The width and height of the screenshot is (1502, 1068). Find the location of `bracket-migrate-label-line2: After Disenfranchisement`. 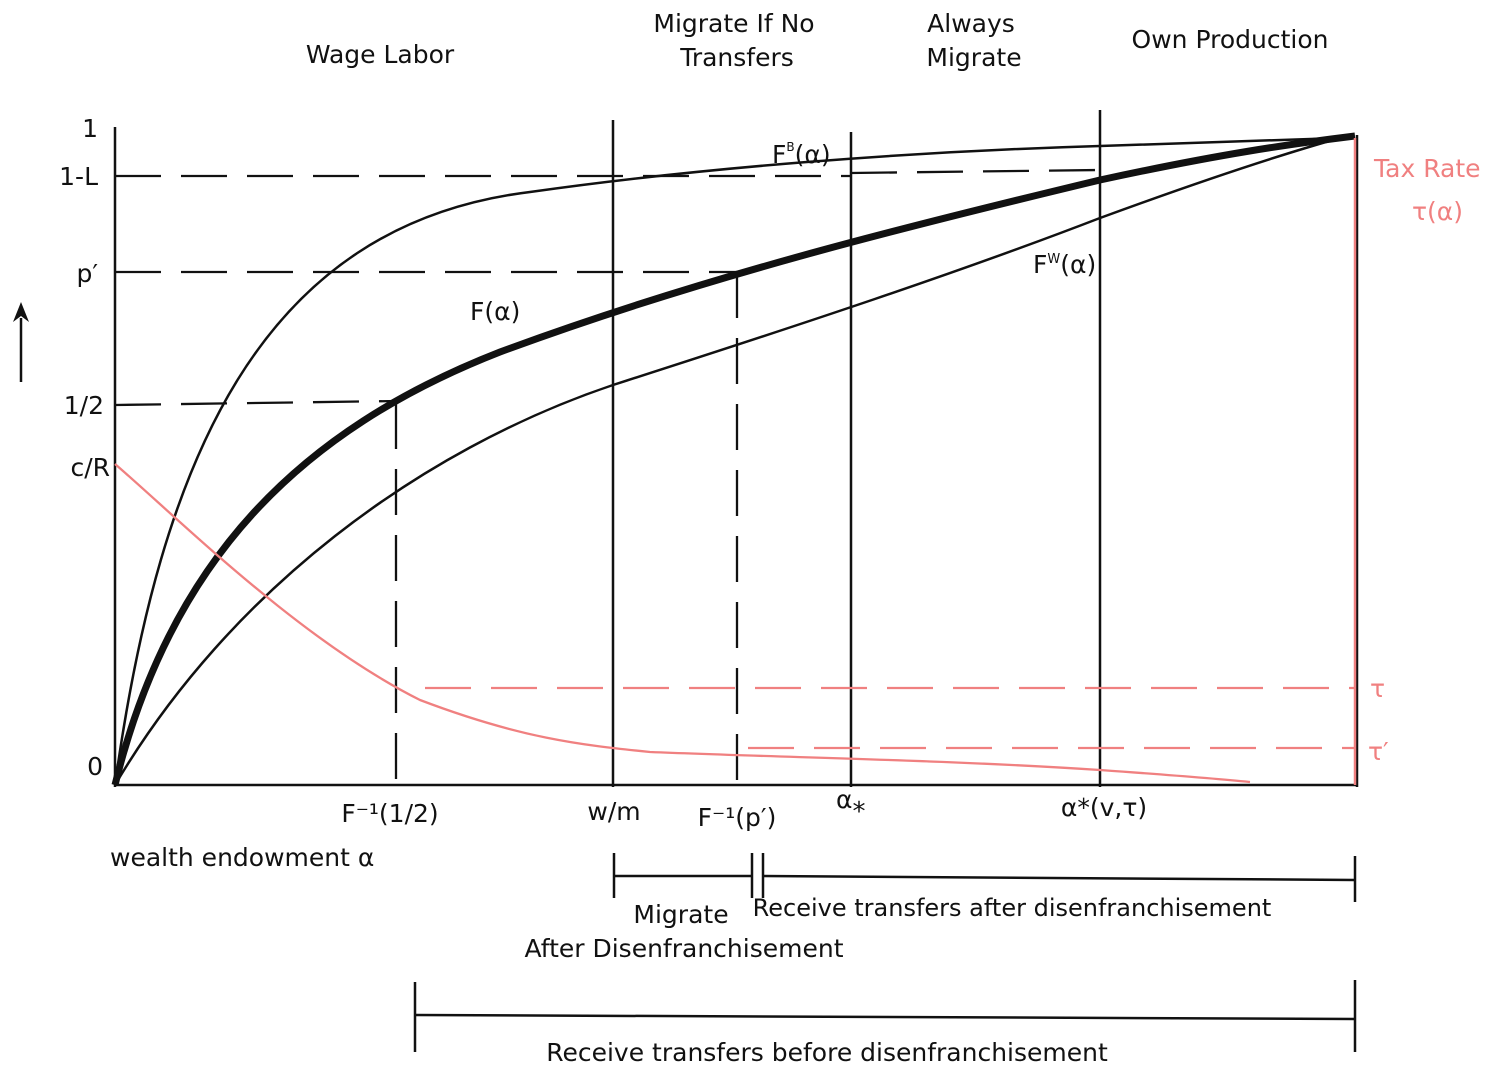

bracket-migrate-label-line2: After Disenfranchisement is located at coordinates (684, 948).